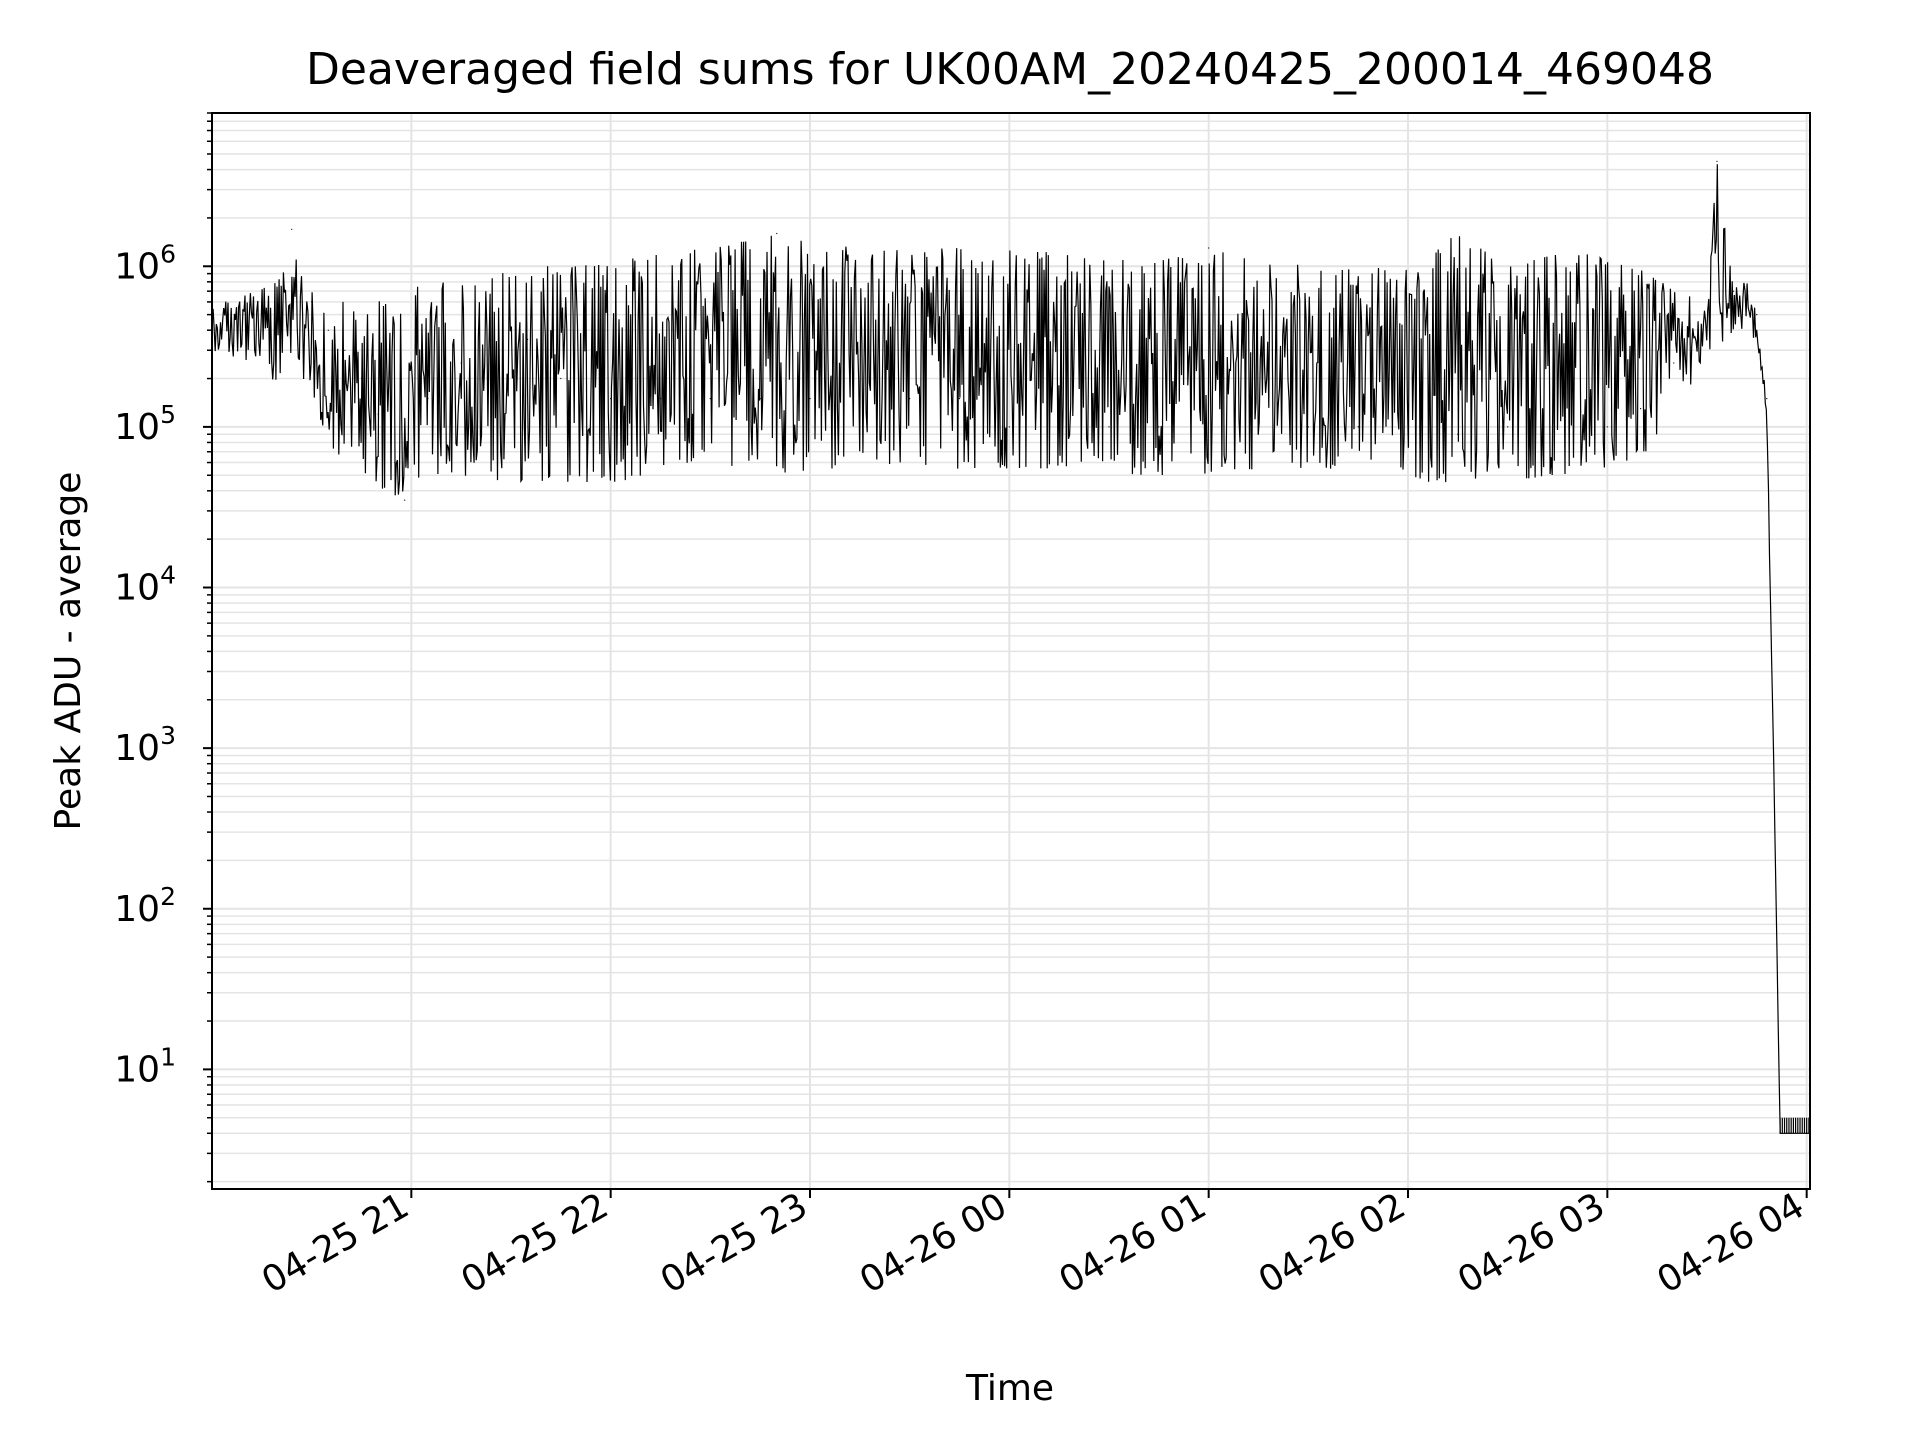  I want to click on y-tick-label: 10⁶, so click(145, 263).